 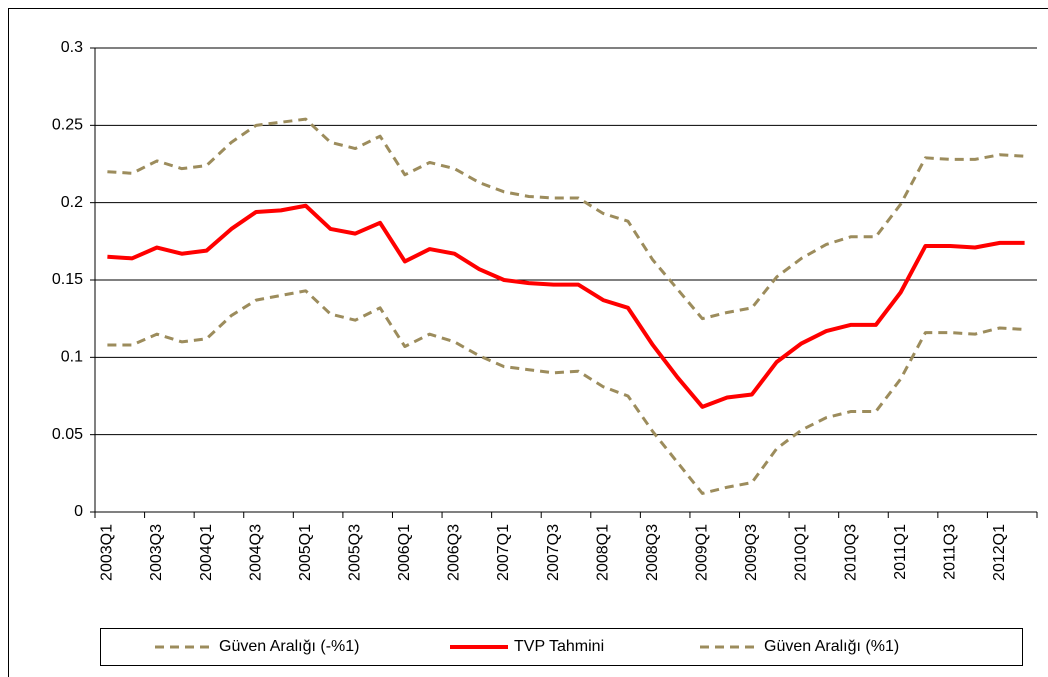 What do you see at coordinates (850, 552) in the screenshot?
I see `x-tick-label: 2010Q3` at bounding box center [850, 552].